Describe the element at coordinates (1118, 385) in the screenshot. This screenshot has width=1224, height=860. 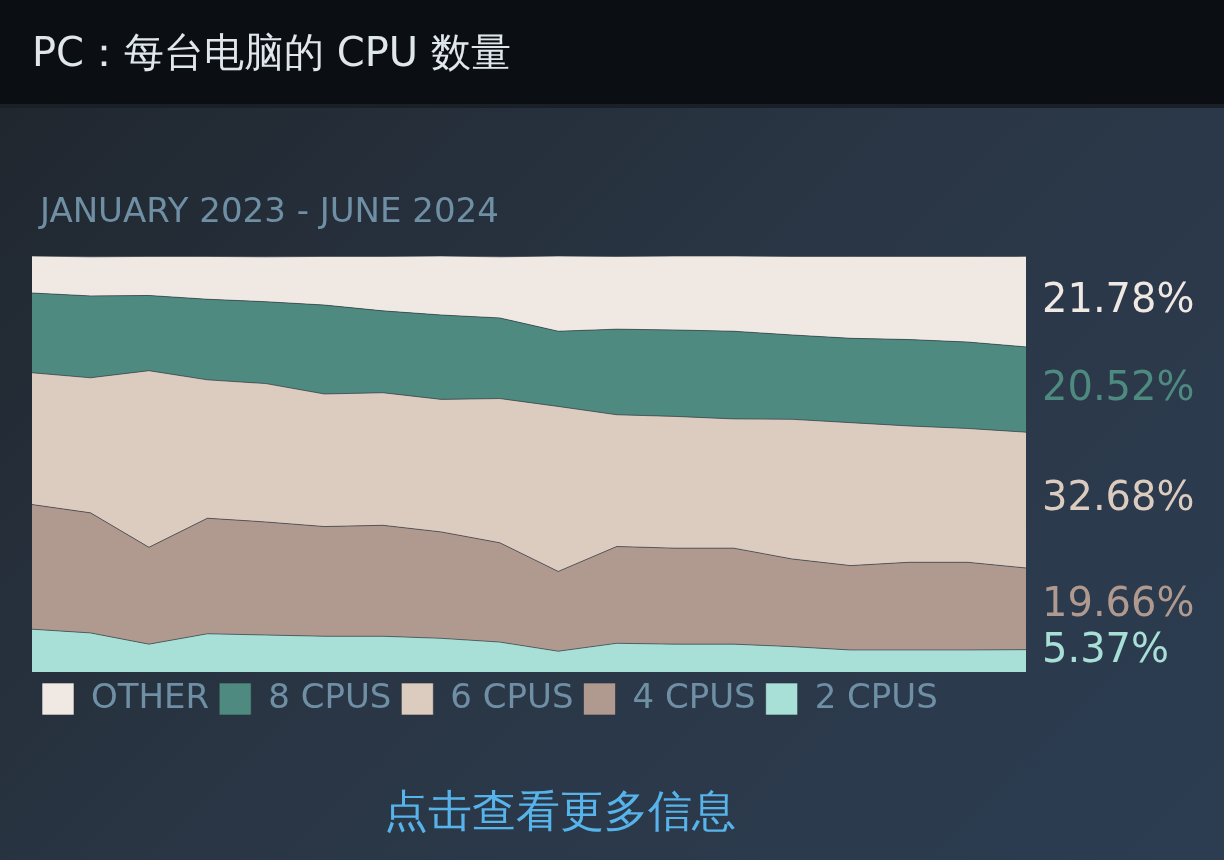
I see `data-label: 20.52%` at that location.